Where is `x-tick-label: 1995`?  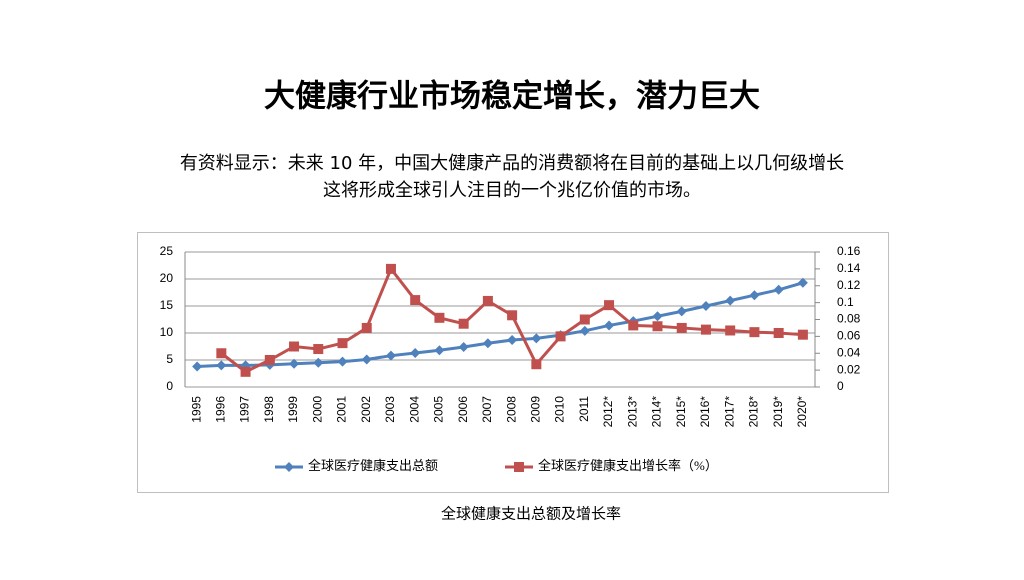 x-tick-label: 1995 is located at coordinates (196, 409).